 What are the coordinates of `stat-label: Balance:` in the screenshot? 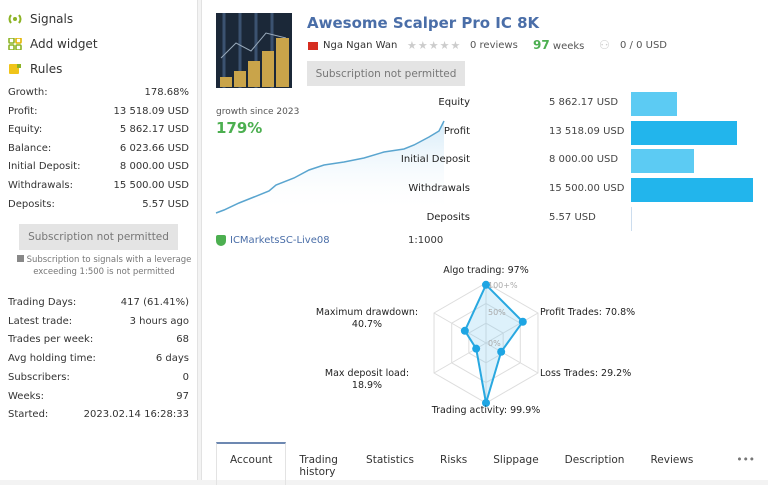 It's located at (30, 148).